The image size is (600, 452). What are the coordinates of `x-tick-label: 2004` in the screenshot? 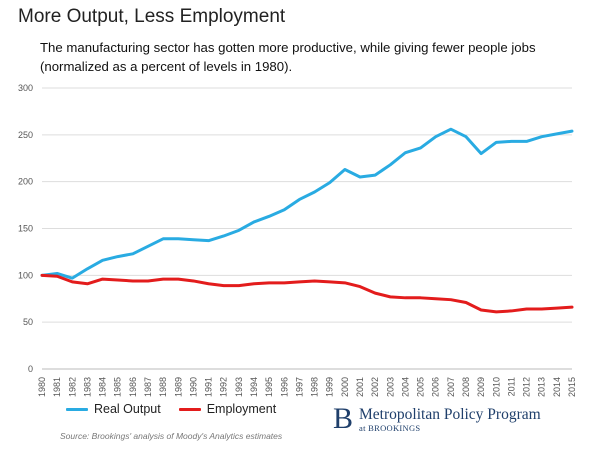 It's located at (405, 387).